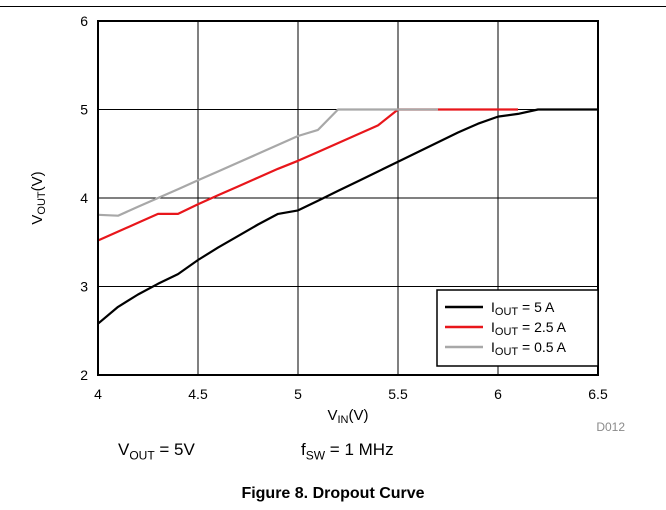 The height and width of the screenshot is (510, 666). I want to click on figure-caption: Figure 8. Dropout Curve, so click(333, 493).